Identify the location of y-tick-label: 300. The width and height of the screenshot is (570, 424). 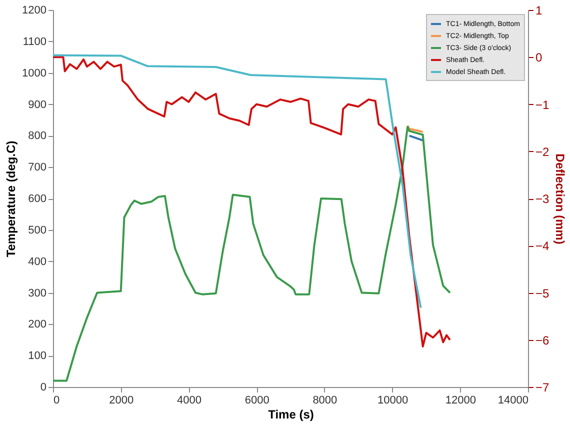
(37, 293).